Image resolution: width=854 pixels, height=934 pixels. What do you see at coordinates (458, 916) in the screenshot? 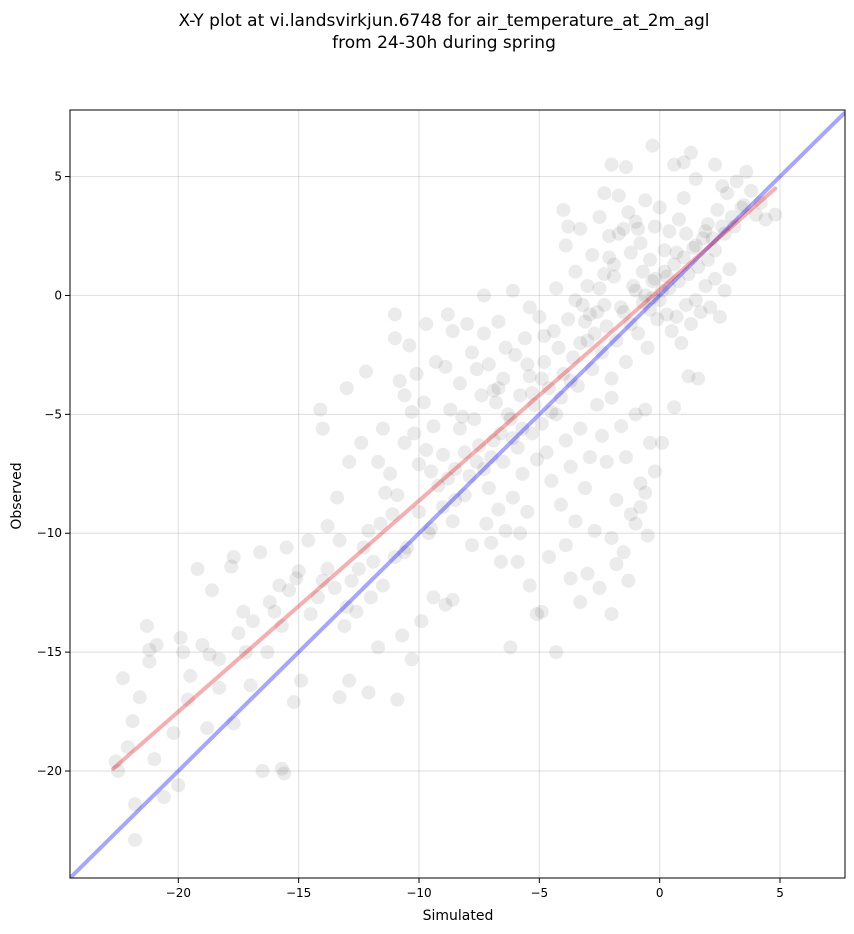
I see `x-axis-label: Simulated` at bounding box center [458, 916].